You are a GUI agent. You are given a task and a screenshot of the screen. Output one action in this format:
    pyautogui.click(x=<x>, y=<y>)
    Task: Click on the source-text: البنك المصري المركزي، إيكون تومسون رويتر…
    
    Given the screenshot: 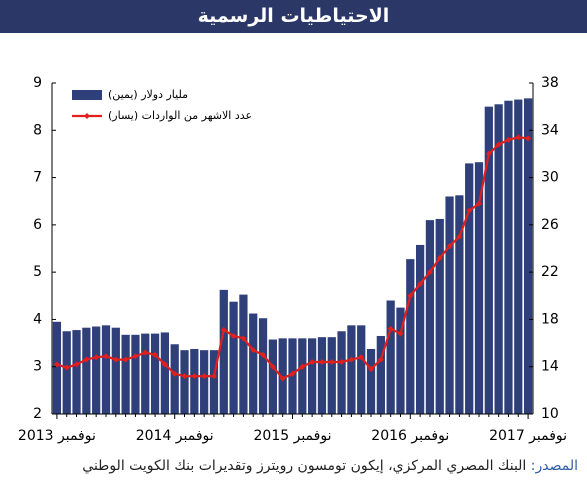 What is the action you would take?
    pyautogui.click(x=304, y=466)
    